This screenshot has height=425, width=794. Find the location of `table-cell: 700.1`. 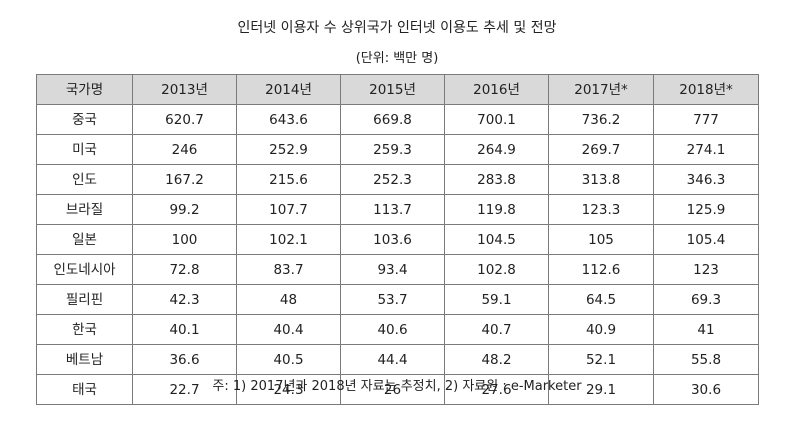

table-cell: 700.1 is located at coordinates (496, 119).